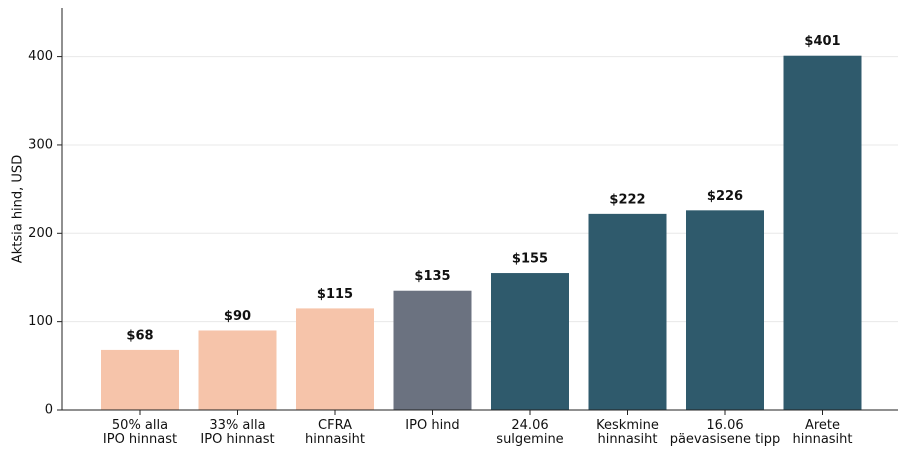  I want to click on x-tick-label-line: sulgemine, so click(529, 439).